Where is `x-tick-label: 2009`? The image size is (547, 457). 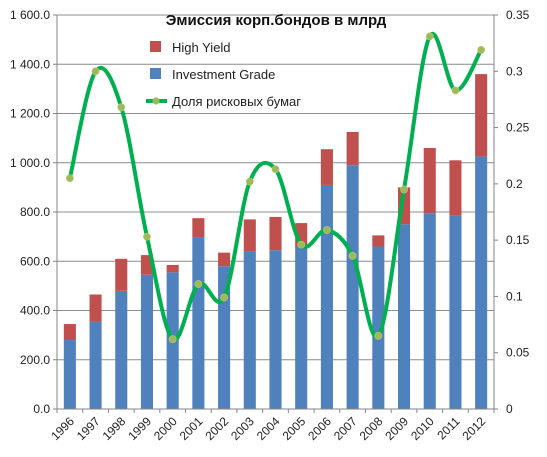 x-tick-label: 2009 is located at coordinates (396, 428).